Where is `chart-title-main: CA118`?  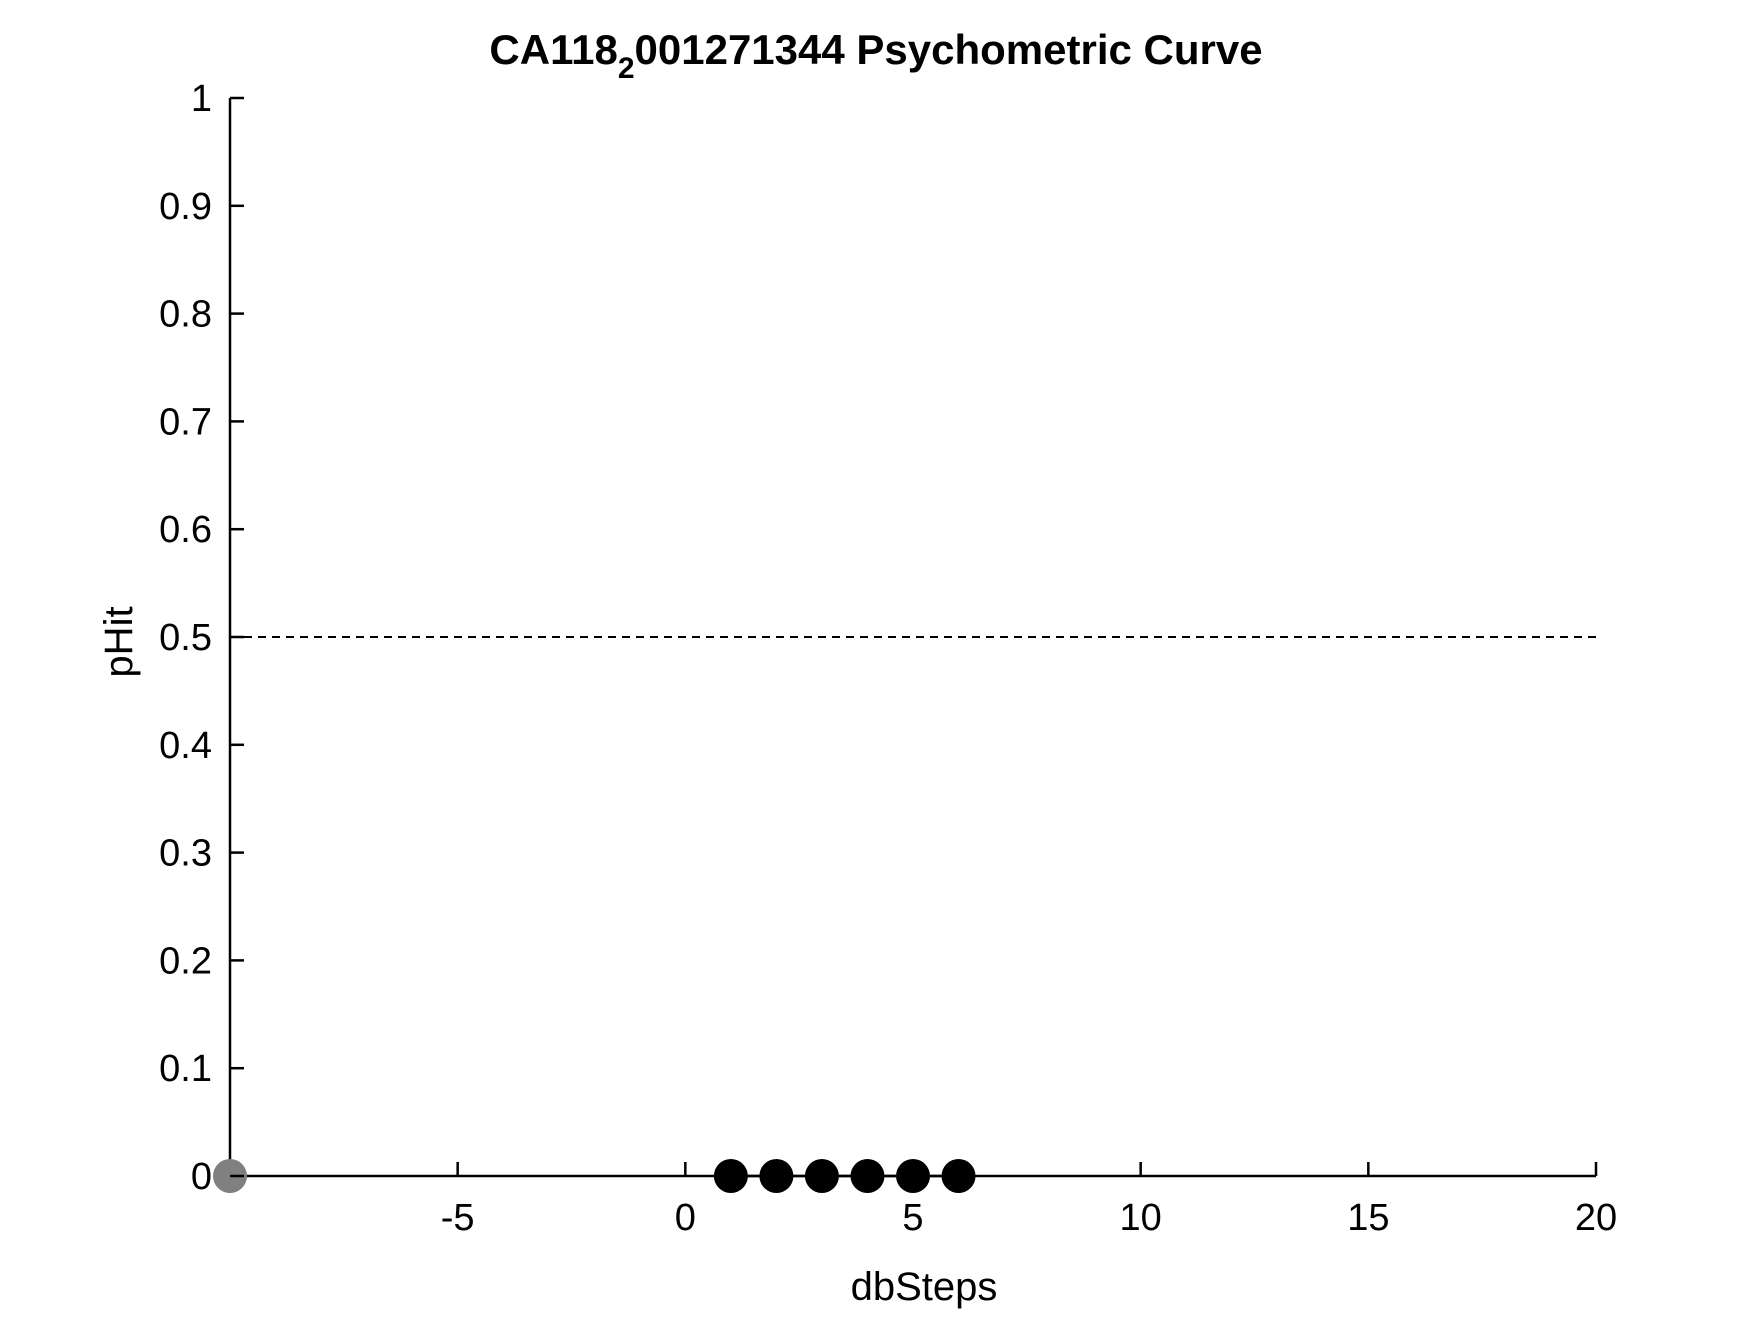 chart-title-main: CA118 is located at coordinates (553, 49).